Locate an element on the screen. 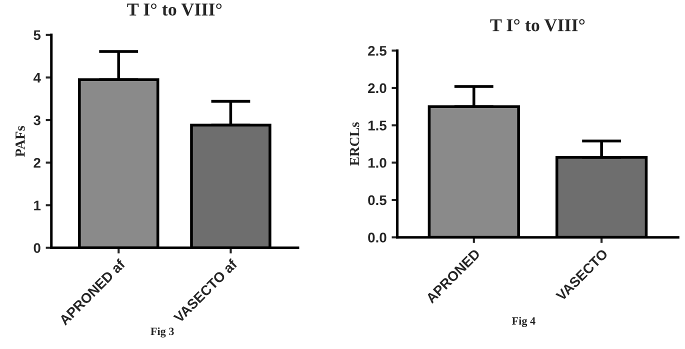 The height and width of the screenshot is (349, 685). y-axis-title: PAFs is located at coordinates (20, 141).